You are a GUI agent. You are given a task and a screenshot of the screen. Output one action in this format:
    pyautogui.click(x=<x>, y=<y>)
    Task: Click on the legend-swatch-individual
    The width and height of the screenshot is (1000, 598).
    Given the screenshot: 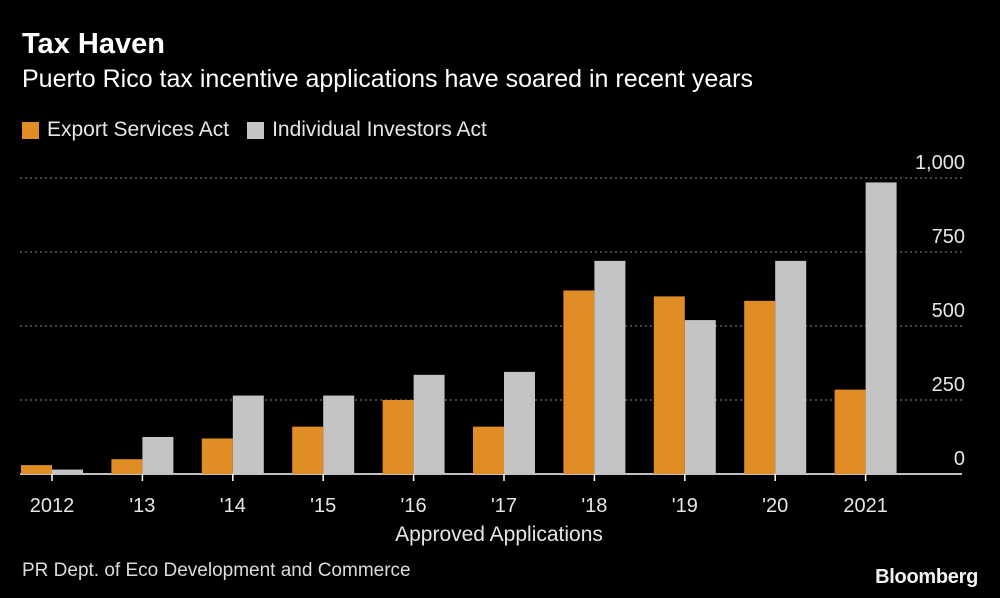 What is the action you would take?
    pyautogui.click(x=256, y=130)
    